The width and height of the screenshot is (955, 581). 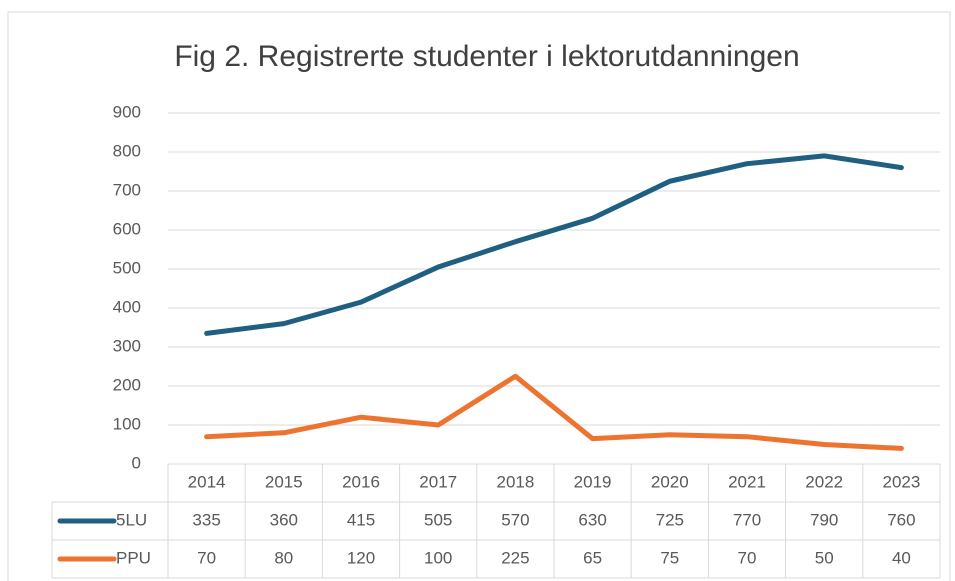 I want to click on y-tick-label: 600, so click(x=127, y=228).